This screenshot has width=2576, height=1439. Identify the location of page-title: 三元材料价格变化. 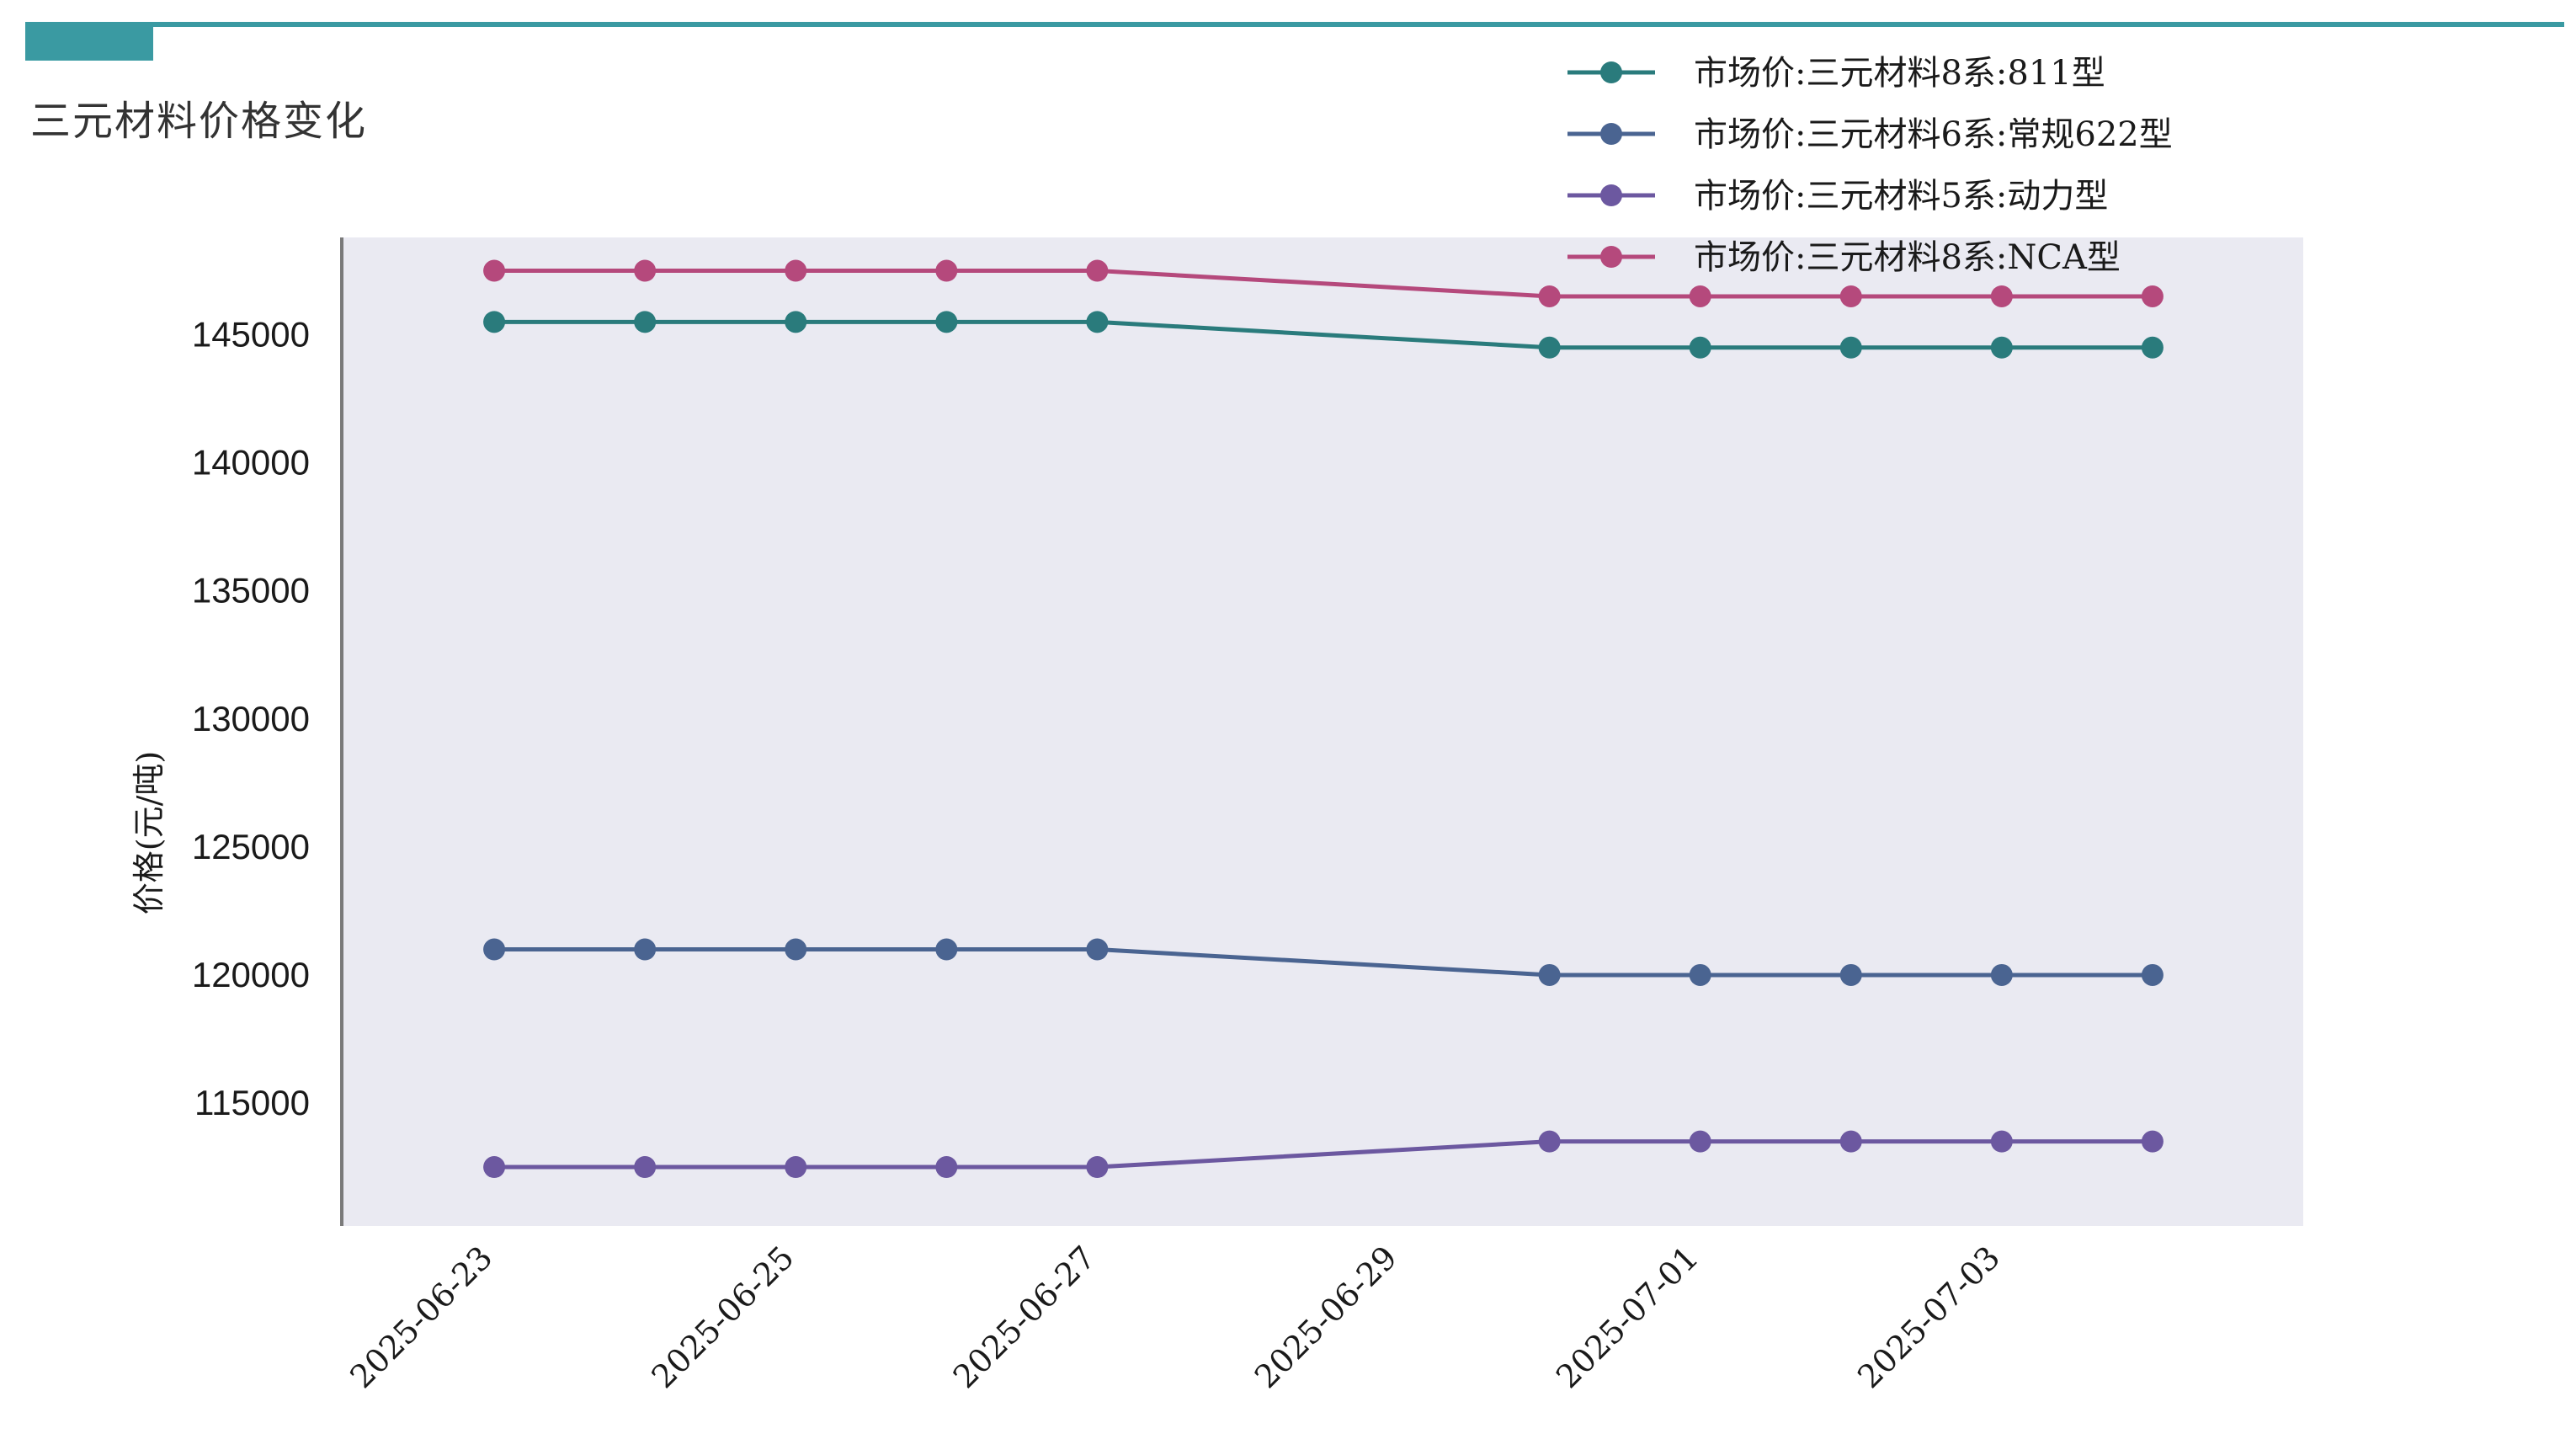
(199, 121).